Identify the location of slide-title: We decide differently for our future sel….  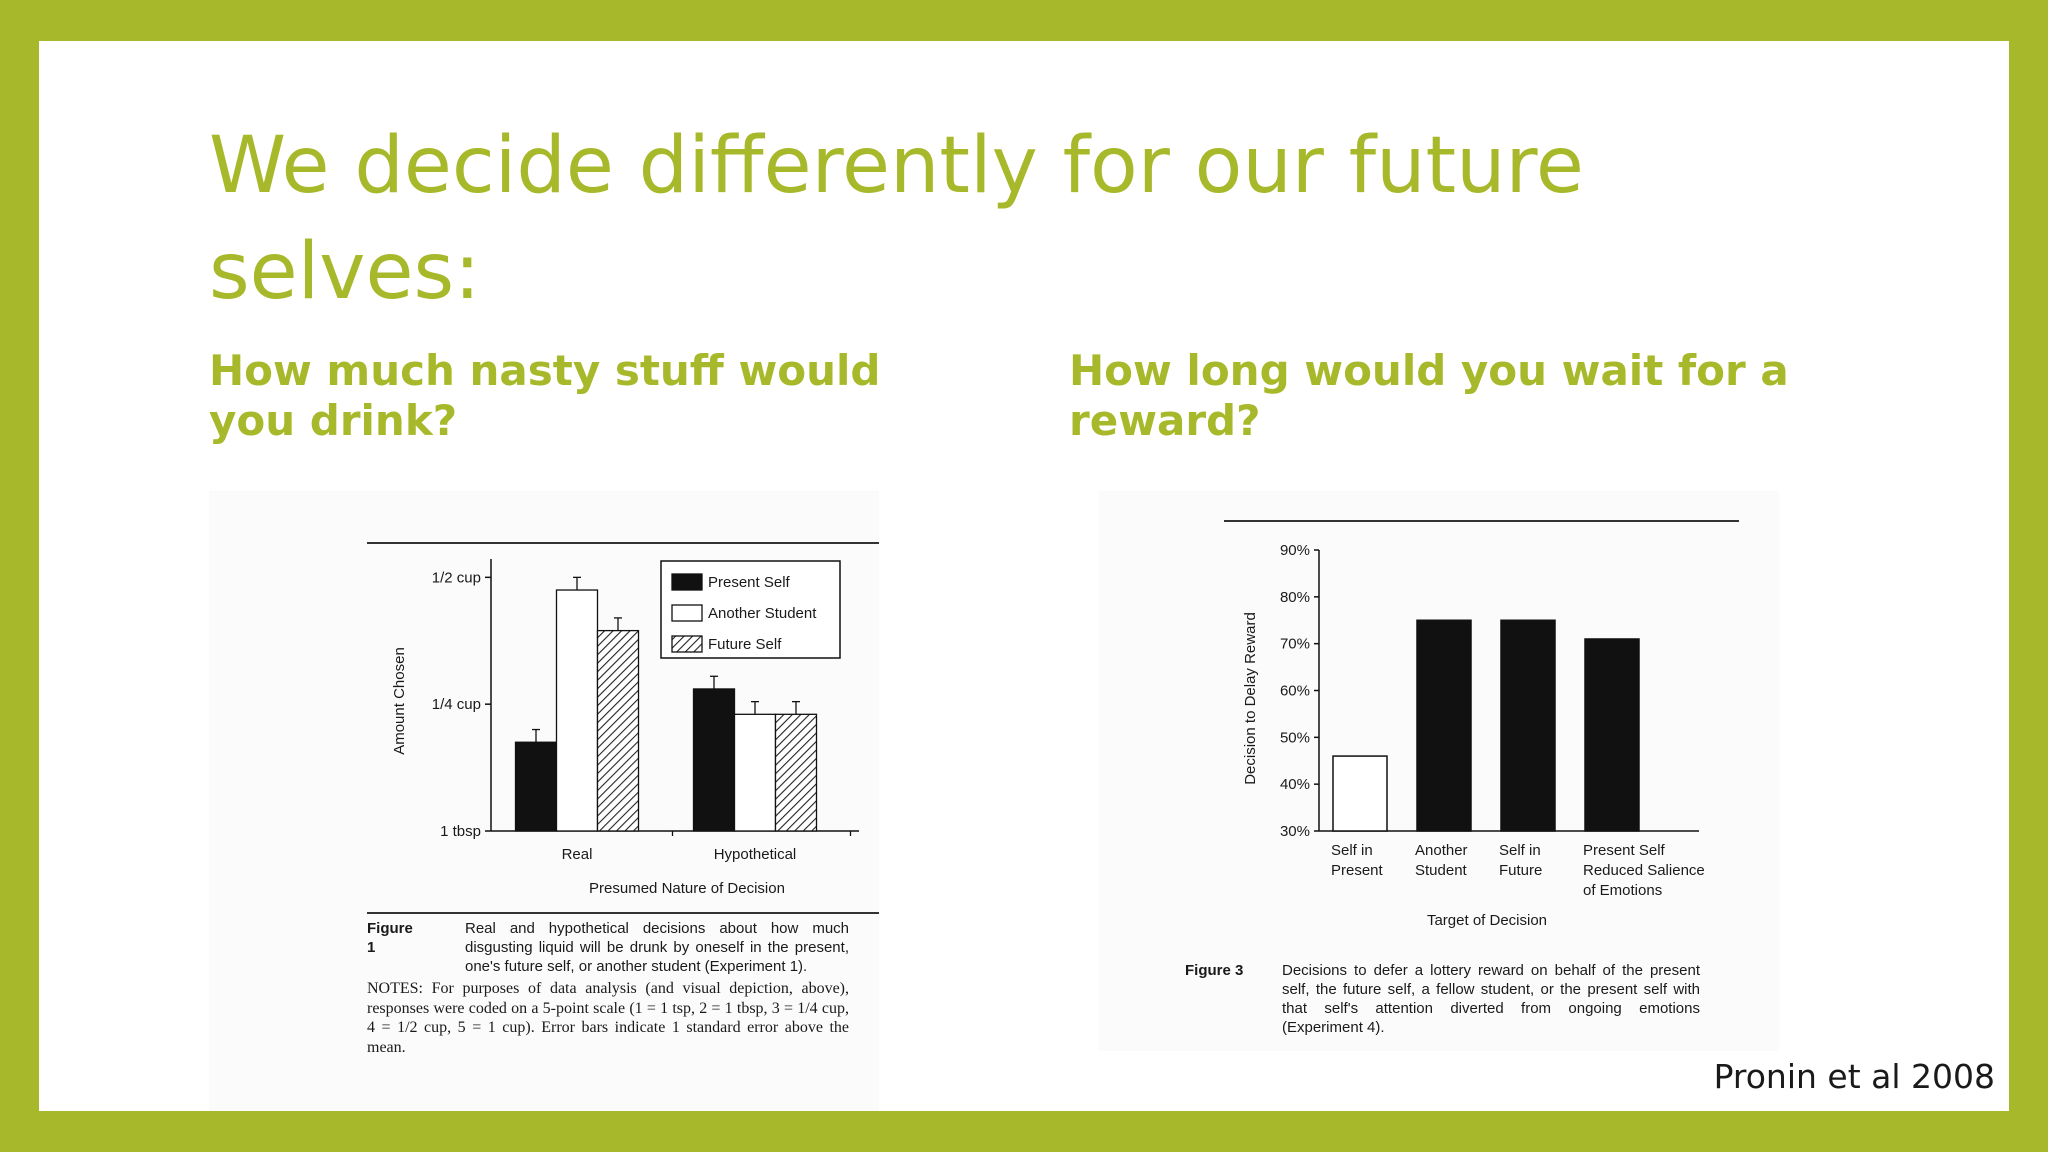
(896, 219).